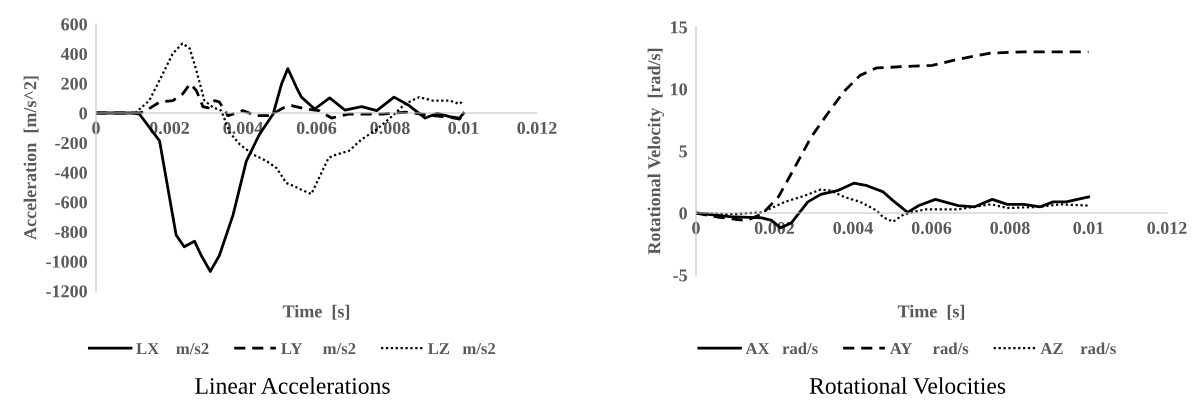  What do you see at coordinates (71, 202) in the screenshot?
I see `y-tick-label: -600` at bounding box center [71, 202].